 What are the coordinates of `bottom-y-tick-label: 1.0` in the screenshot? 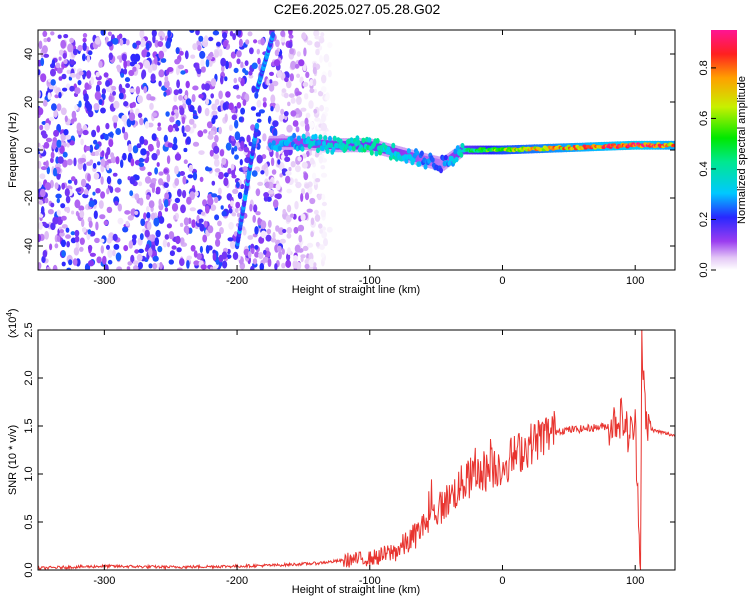 It's located at (29, 473).